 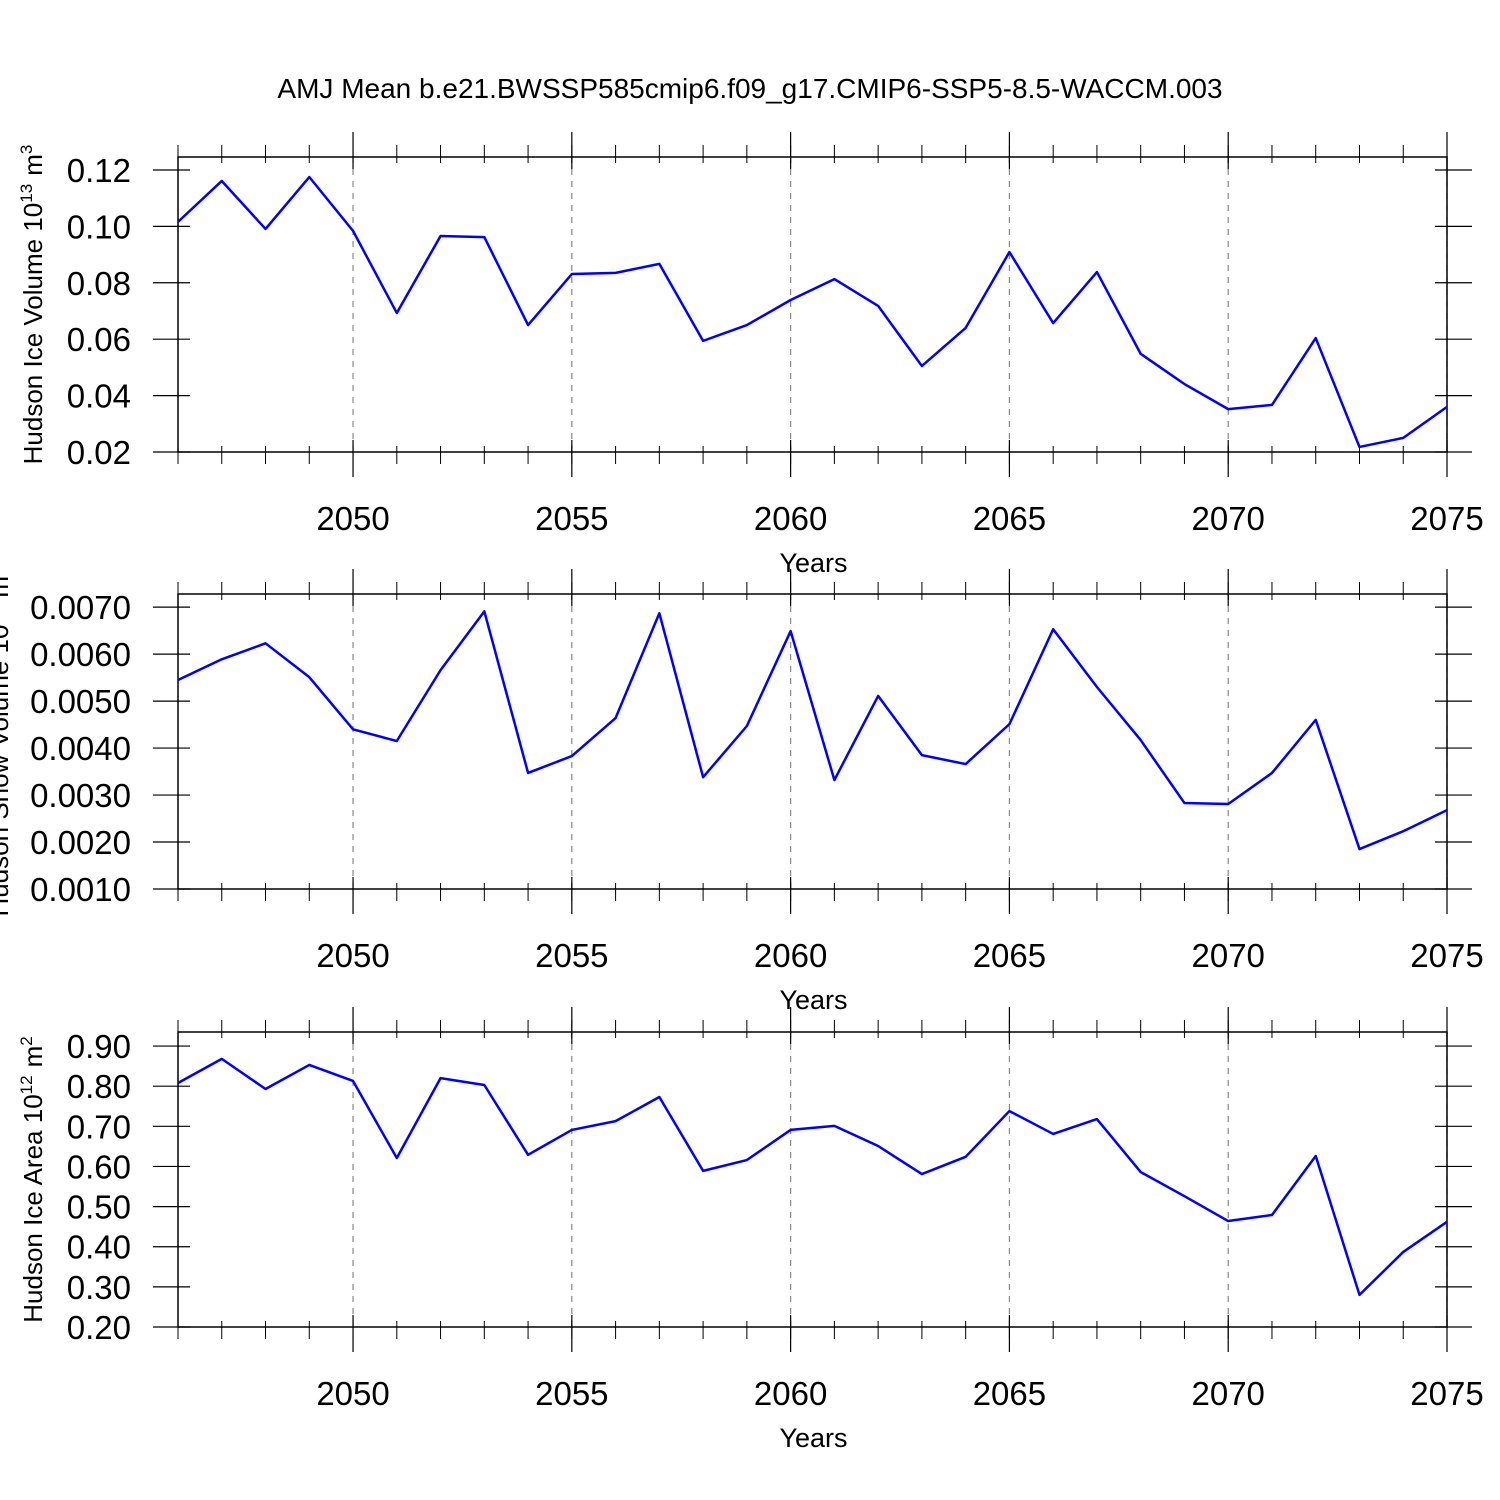 What do you see at coordinates (80, 701) in the screenshot?
I see `y-tick-label: 0.0050` at bounding box center [80, 701].